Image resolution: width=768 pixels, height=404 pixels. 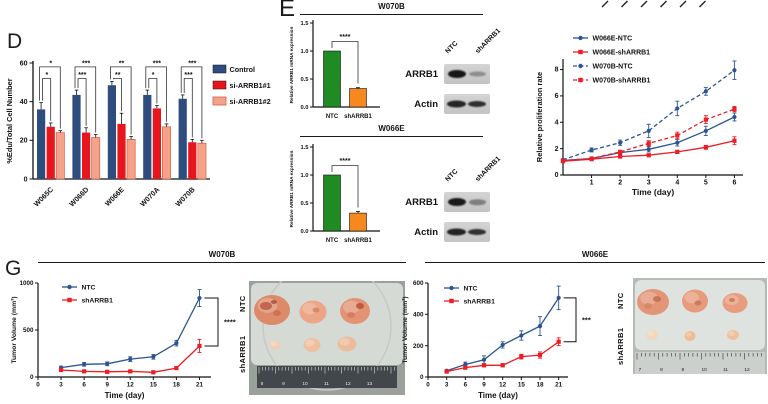 What do you see at coordinates (78, 196) in the screenshot?
I see `svg-text: W066D` at bounding box center [78, 196].